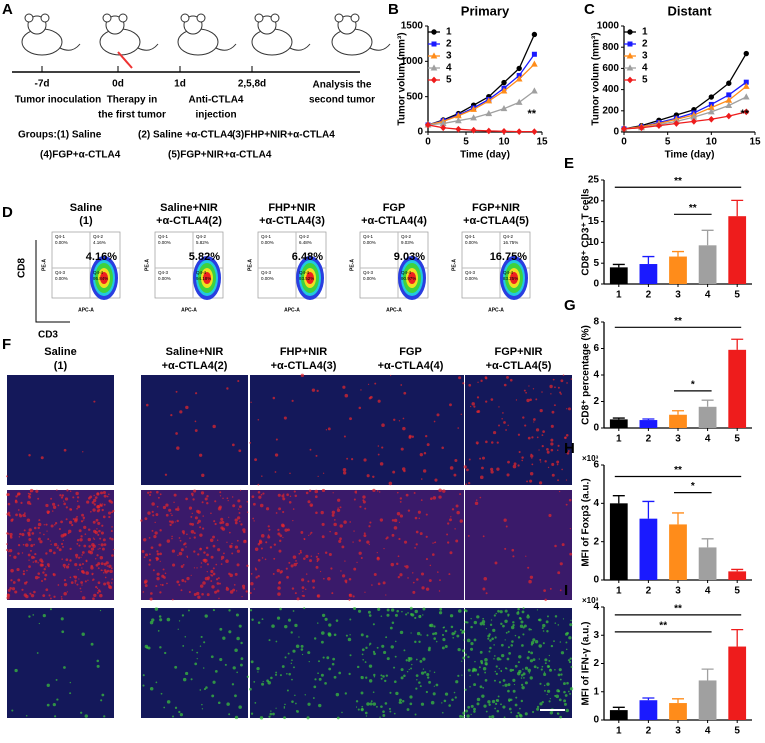 This screenshot has width=765, height=743. Describe the element at coordinates (352, 265) in the screenshot. I see `plot-axis: PE-A` at that location.